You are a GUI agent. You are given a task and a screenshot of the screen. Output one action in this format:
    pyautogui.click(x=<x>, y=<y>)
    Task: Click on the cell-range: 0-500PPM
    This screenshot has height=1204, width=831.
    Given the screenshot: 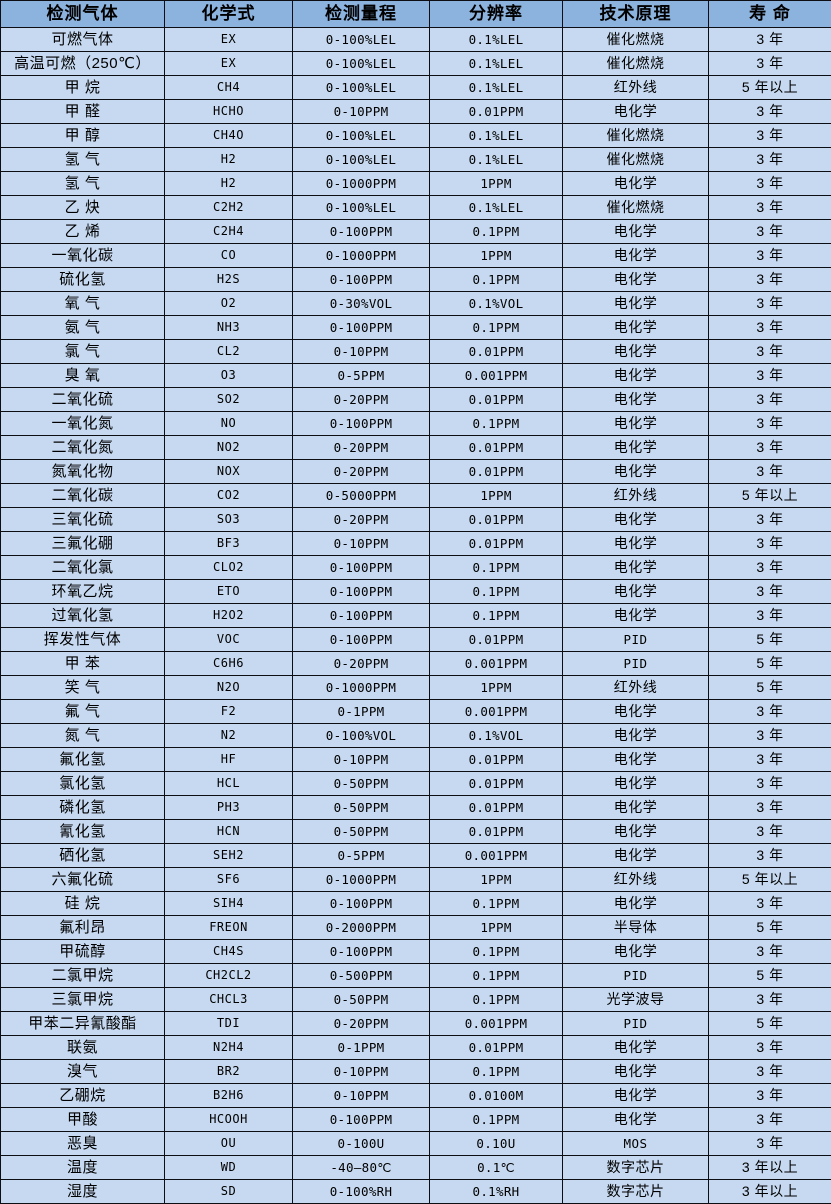 What is the action you would take?
    pyautogui.click(x=361, y=976)
    